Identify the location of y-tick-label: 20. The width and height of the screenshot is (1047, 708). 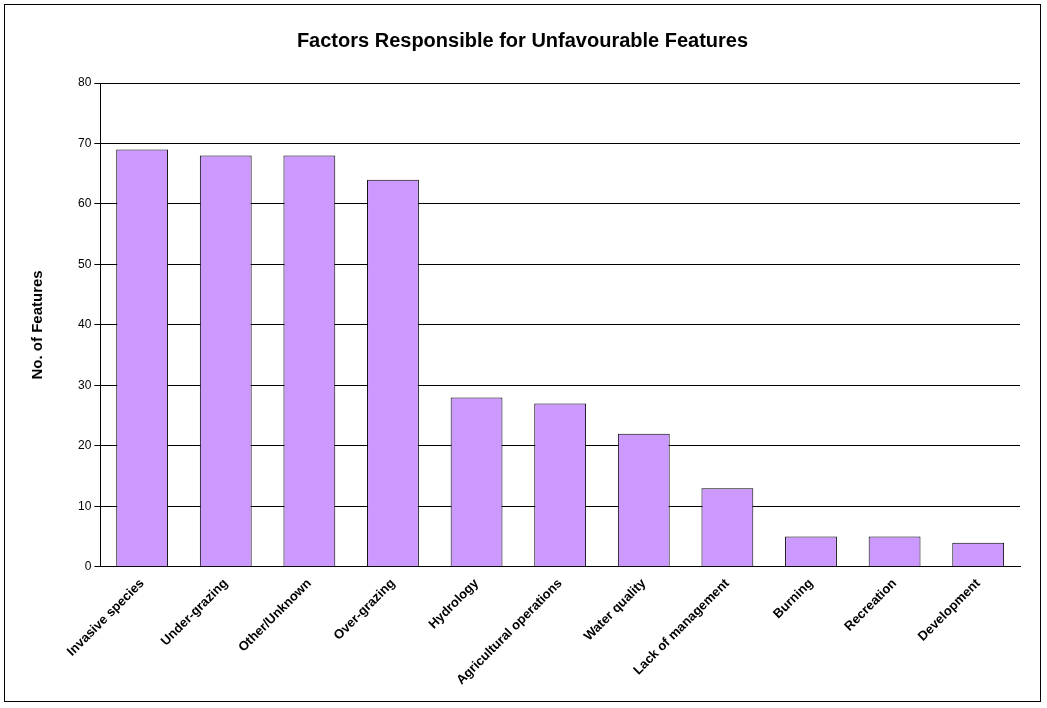
(84, 445).